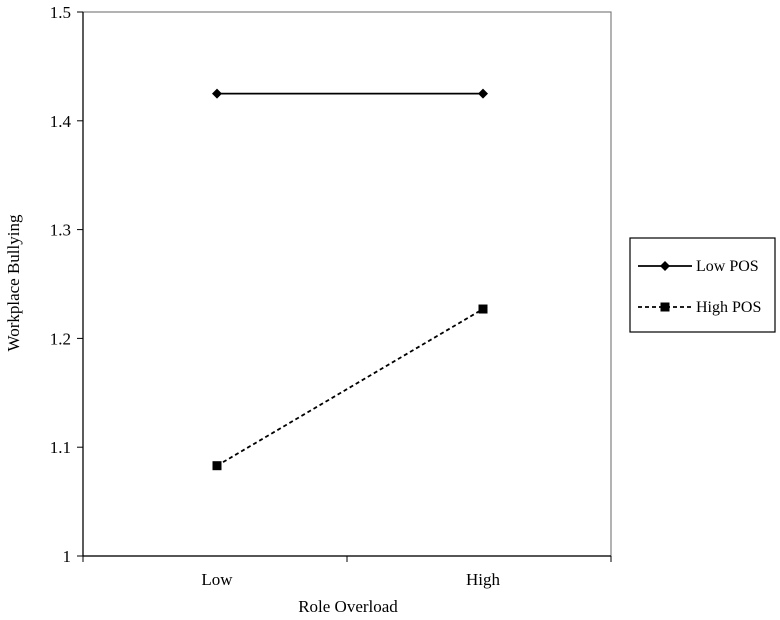 The height and width of the screenshot is (620, 780). Describe the element at coordinates (60, 338) in the screenshot. I see `y-tick-label: 1.2` at that location.